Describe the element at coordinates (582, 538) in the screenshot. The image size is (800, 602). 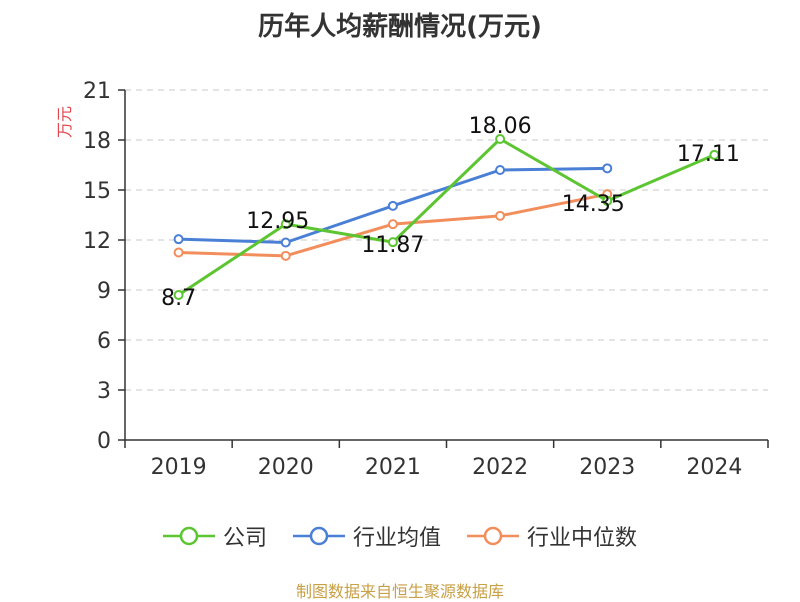
I see `legend-label-industry-median: 行业中位数` at that location.